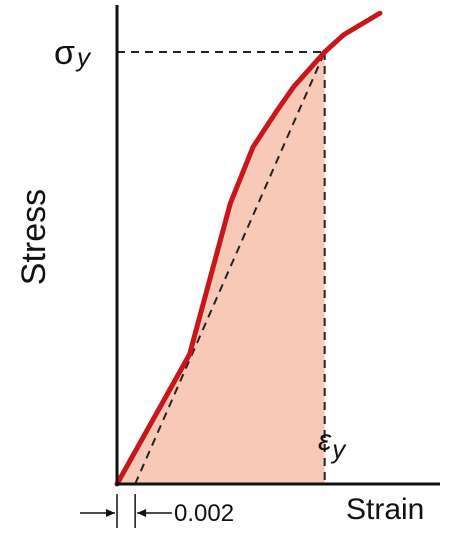 The height and width of the screenshot is (546, 465). Describe the element at coordinates (339, 449) in the screenshot. I see `yield-strain-subscript: y` at that location.